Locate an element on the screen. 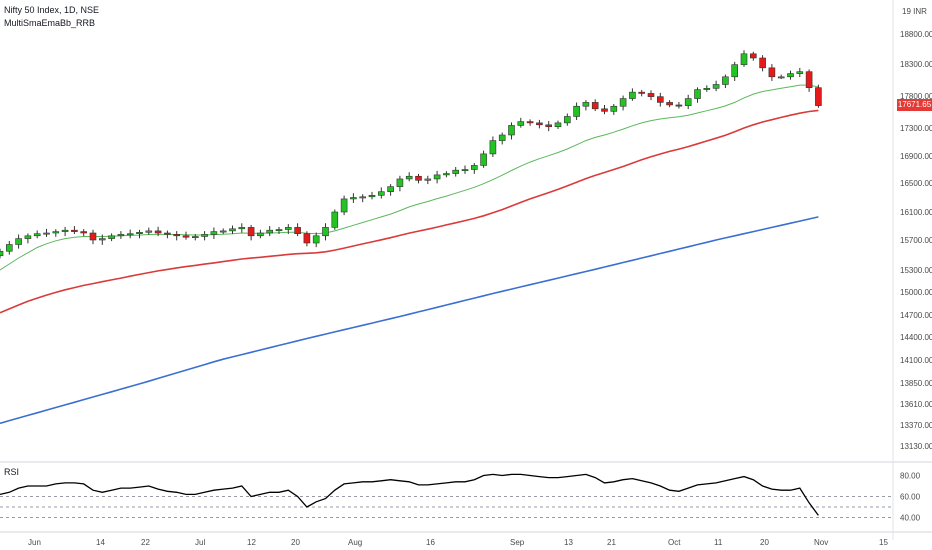 This screenshot has height=550, width=932. rsi-tick-label: 60.00 is located at coordinates (910, 497).